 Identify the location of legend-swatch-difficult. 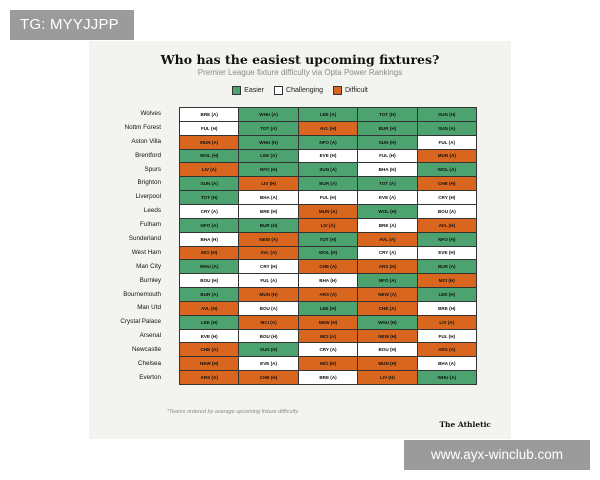
(337, 90).